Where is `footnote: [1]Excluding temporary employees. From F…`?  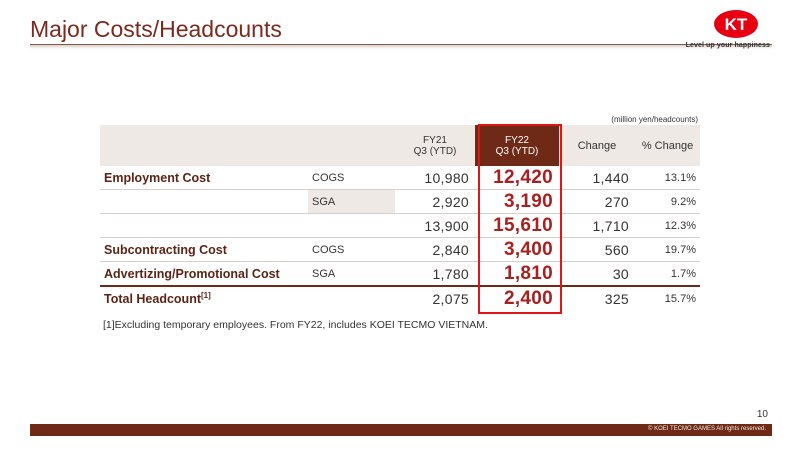
footnote: [1]Excluding temporary employees. From F… is located at coordinates (295, 325).